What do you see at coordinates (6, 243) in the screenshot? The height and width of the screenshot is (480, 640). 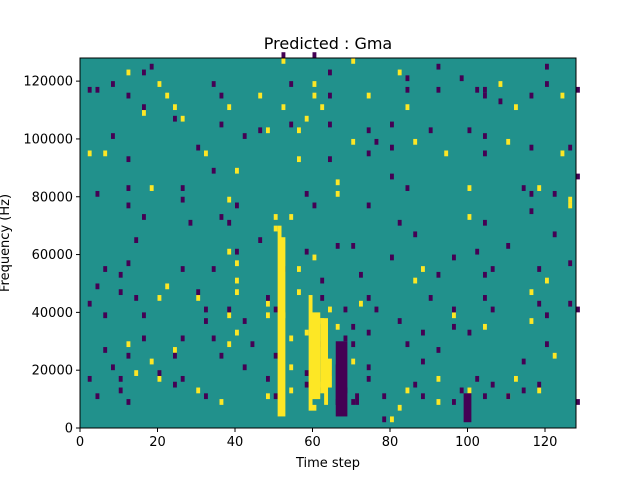 I see `y-axis-label: Frequency (Hz)` at bounding box center [6, 243].